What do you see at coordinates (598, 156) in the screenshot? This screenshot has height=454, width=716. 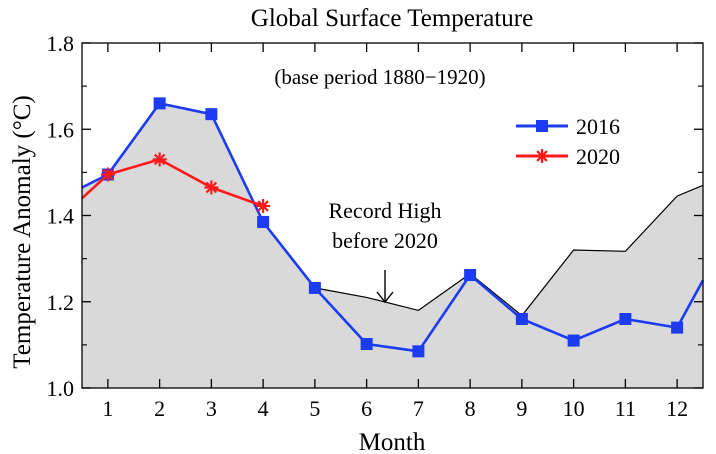 I see `legend-2020-label: 2020` at bounding box center [598, 156].